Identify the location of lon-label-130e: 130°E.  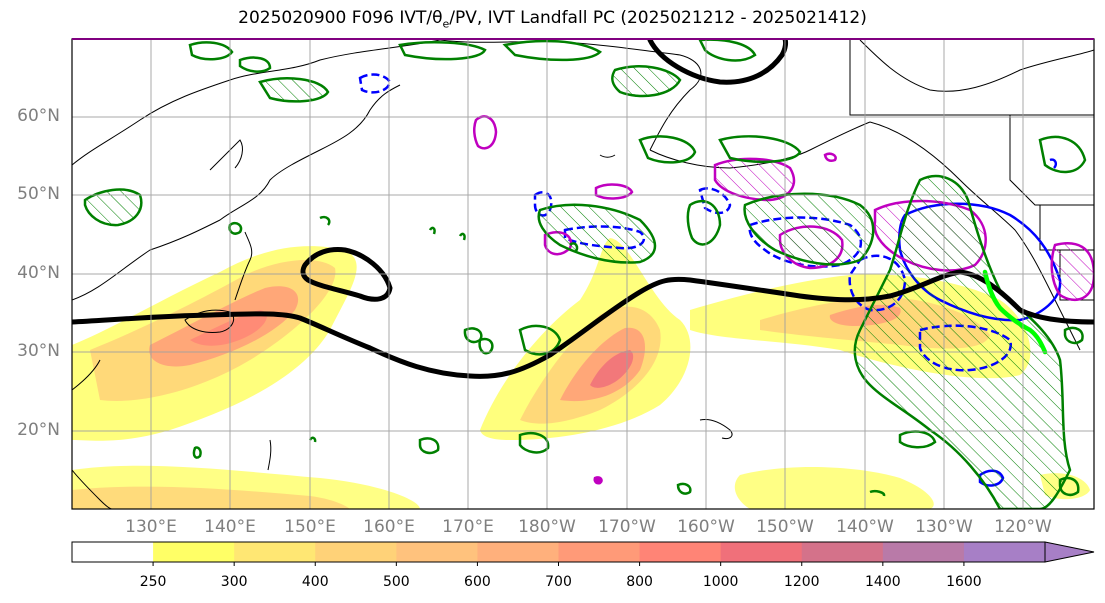
(151, 527).